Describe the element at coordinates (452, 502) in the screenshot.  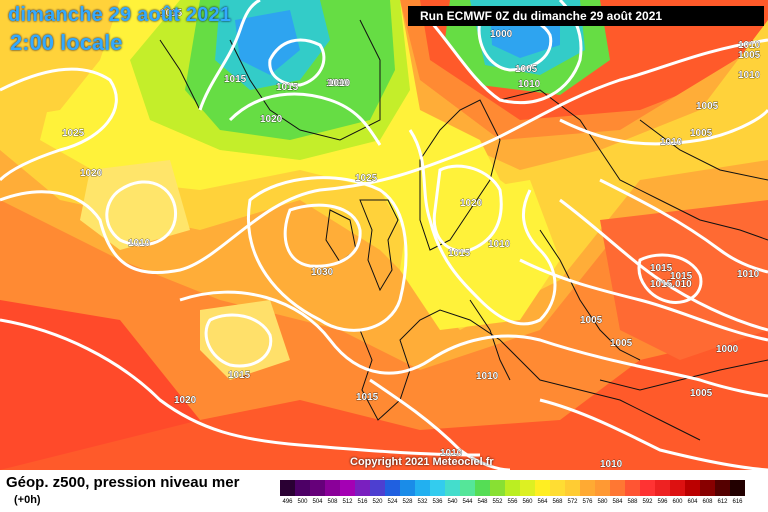
I see `scale-label: 540` at that location.